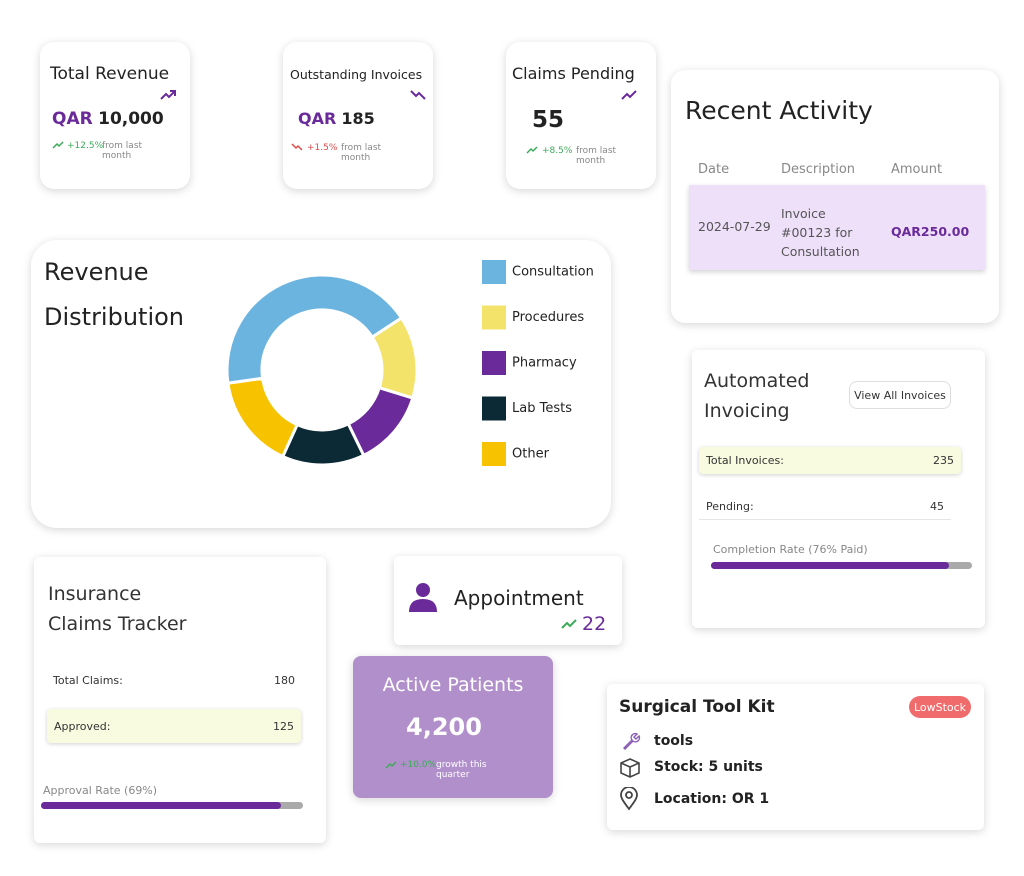 The image size is (1024, 876). Describe the element at coordinates (544, 363) in the screenshot. I see `legend-label: Pharmacy` at that location.